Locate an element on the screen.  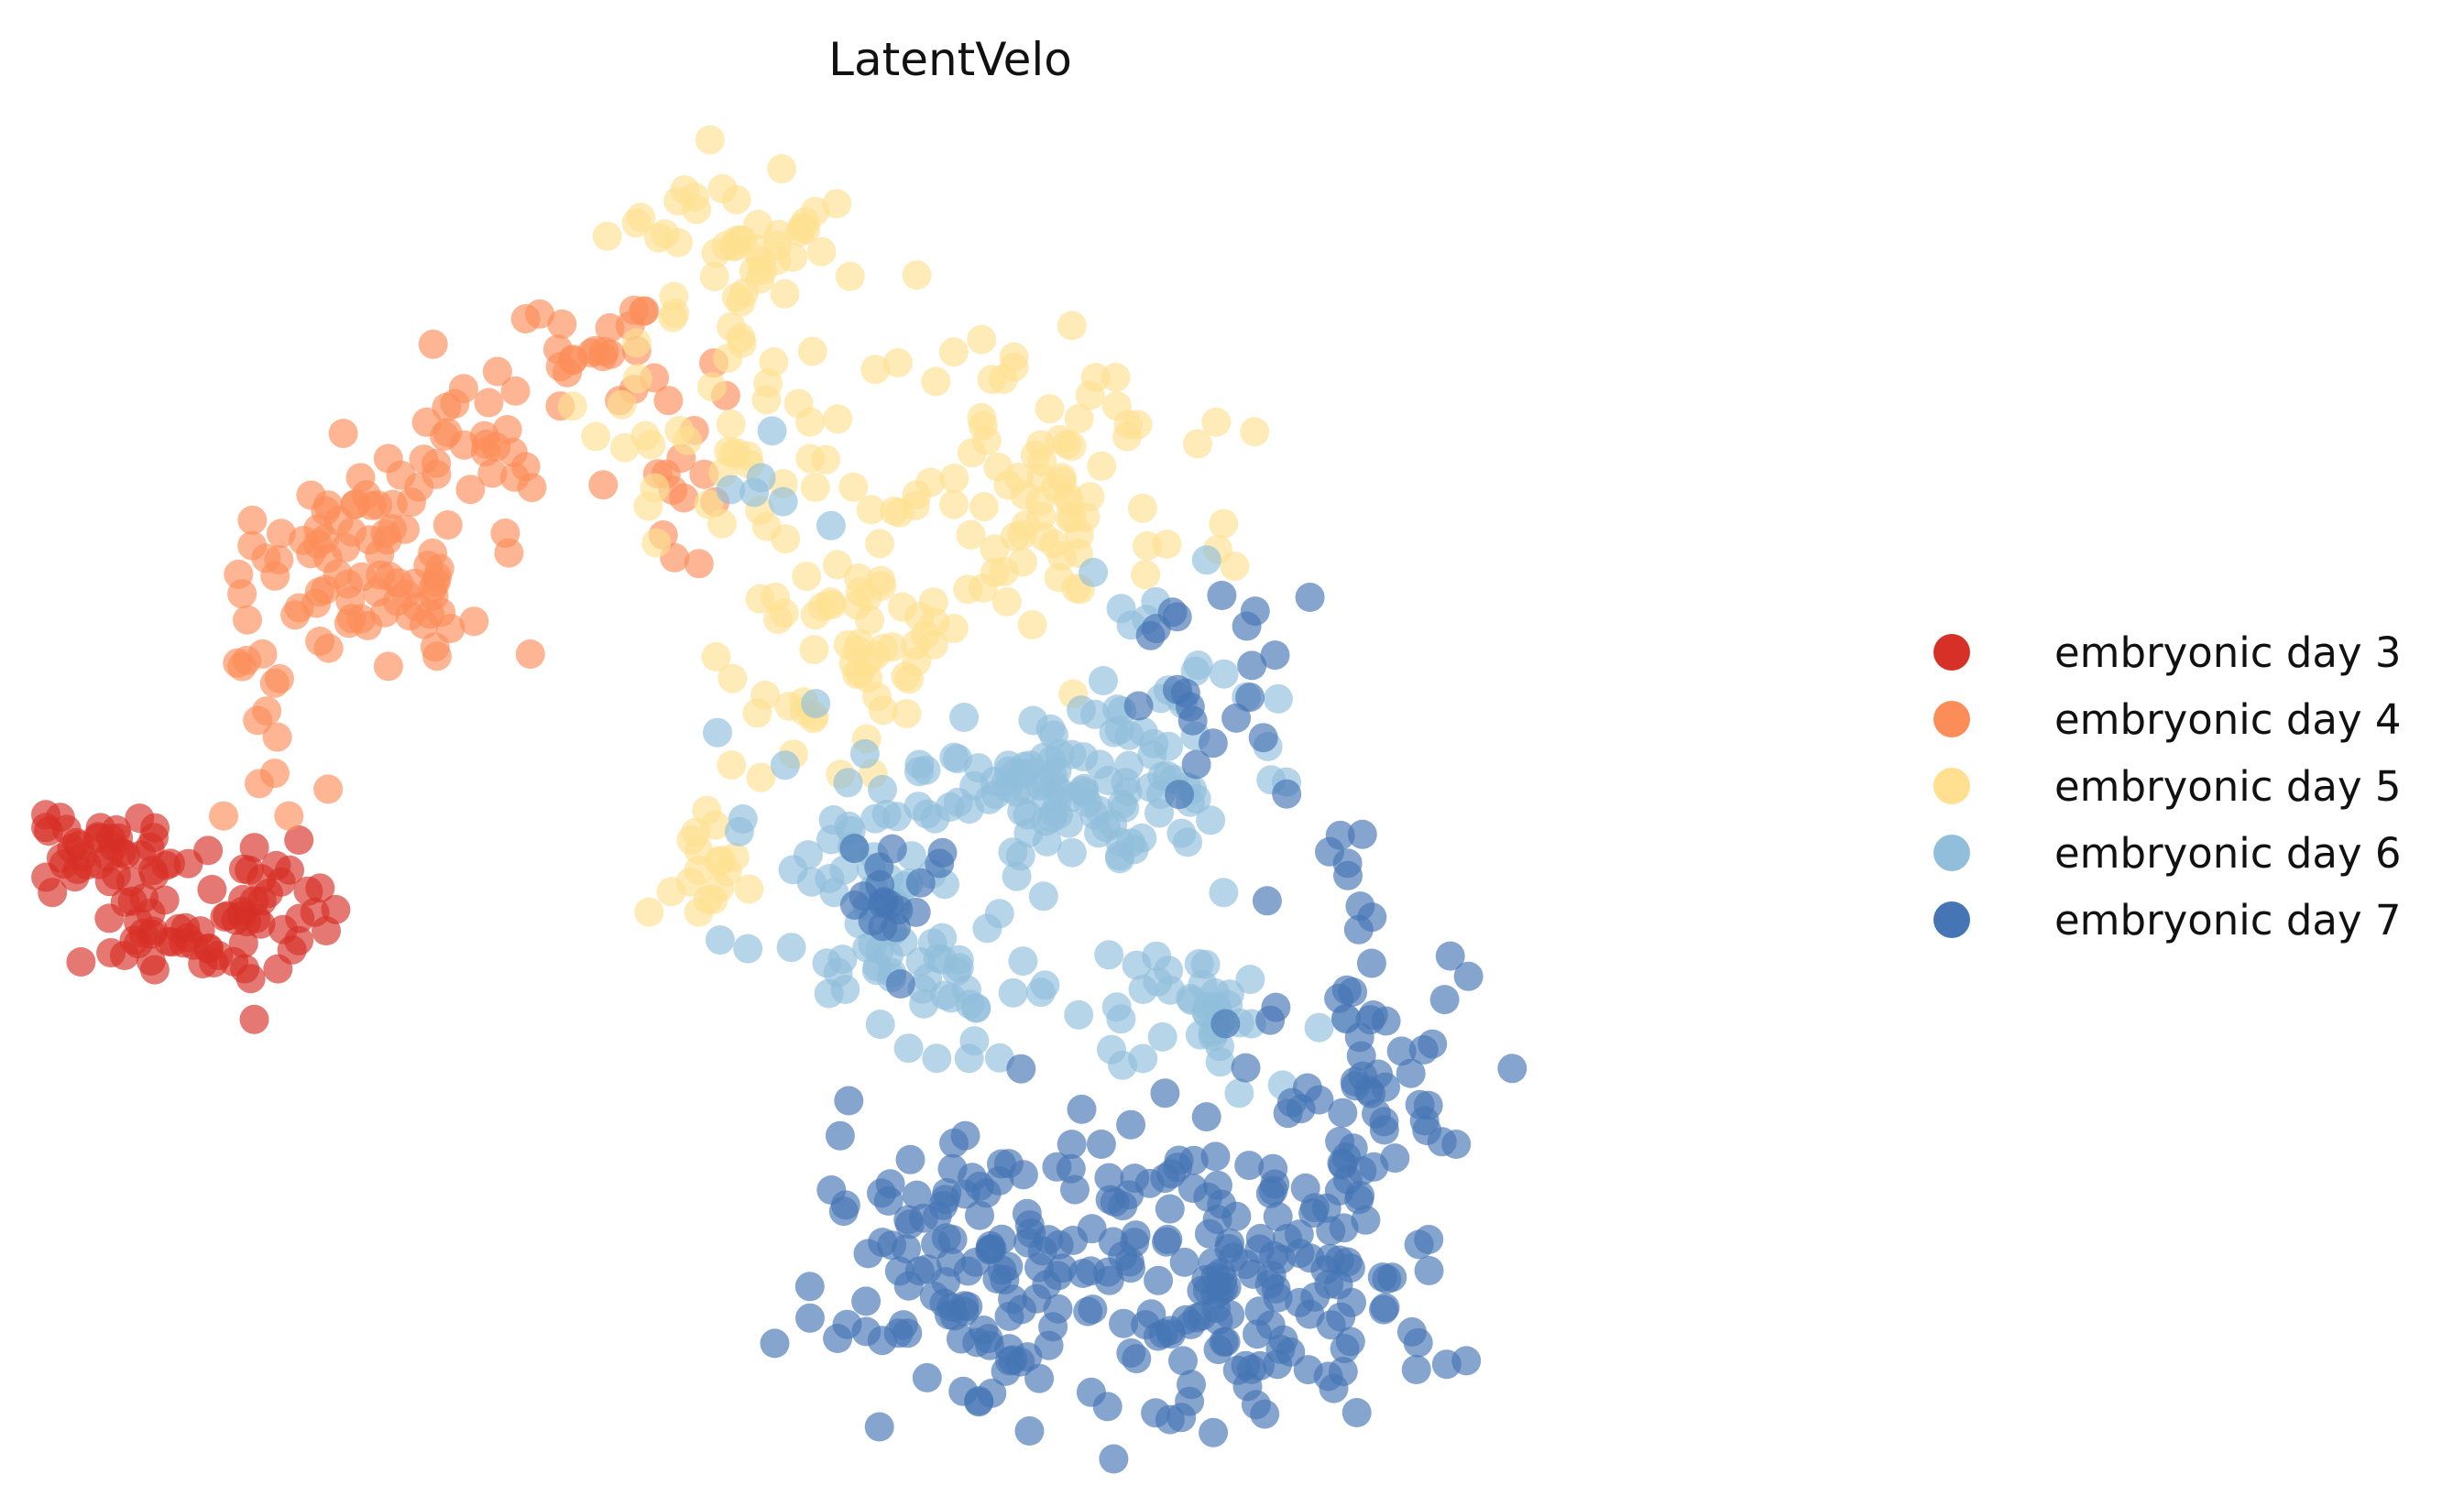
chart-title: LatentVelo is located at coordinates (950, 60).